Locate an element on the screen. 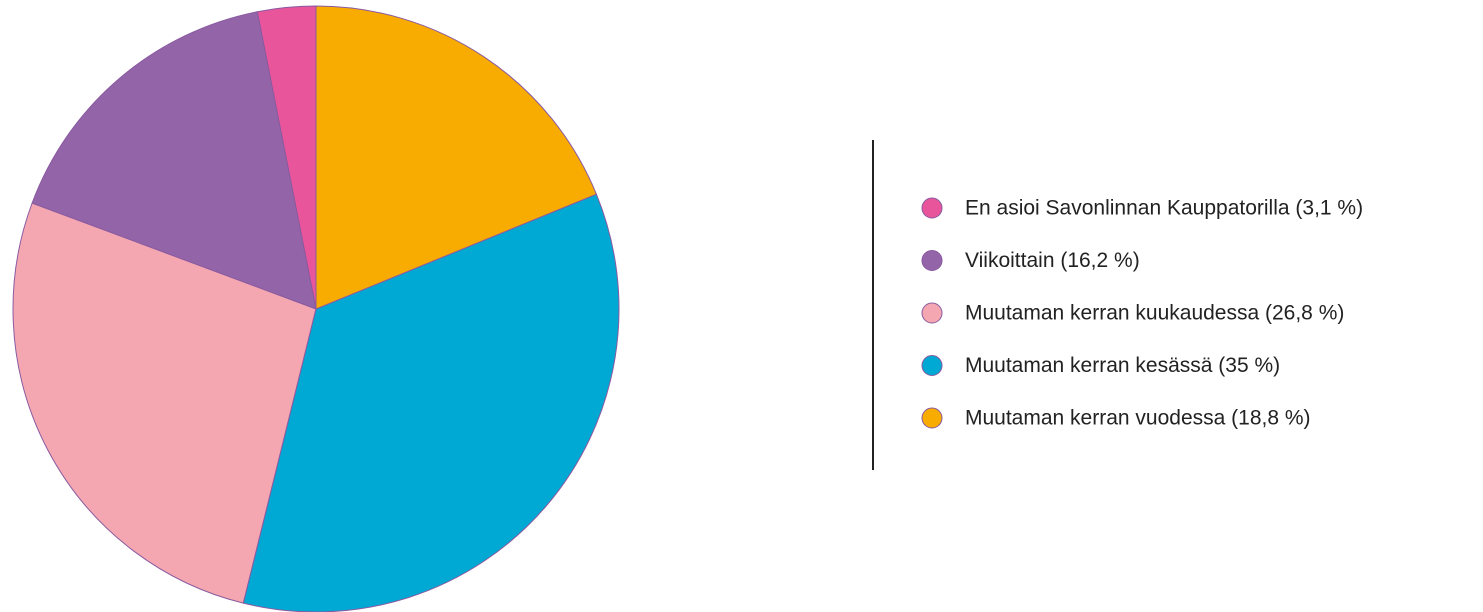 Image resolution: width=1483 pixels, height=612 pixels. legend-label: Muutaman kerran kesässä (35 %) is located at coordinates (1122, 365).